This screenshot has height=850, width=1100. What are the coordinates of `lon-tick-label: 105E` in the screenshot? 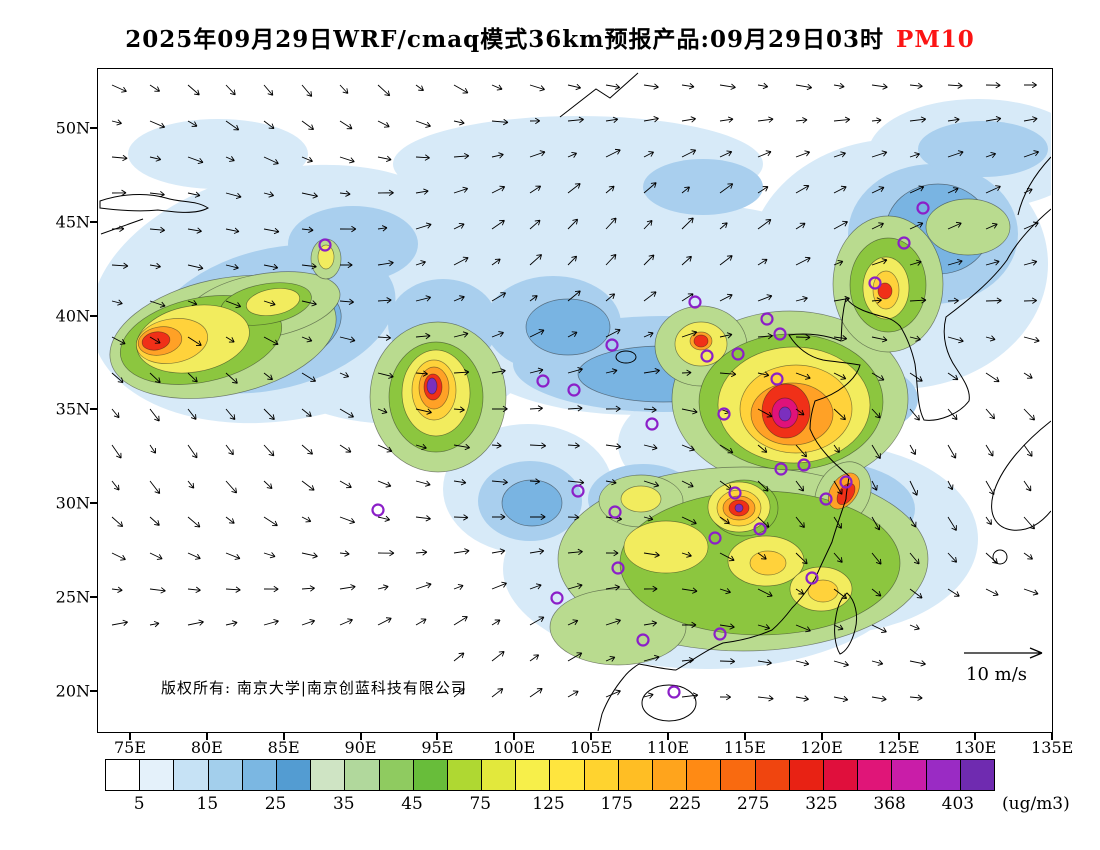 It's located at (591, 747).